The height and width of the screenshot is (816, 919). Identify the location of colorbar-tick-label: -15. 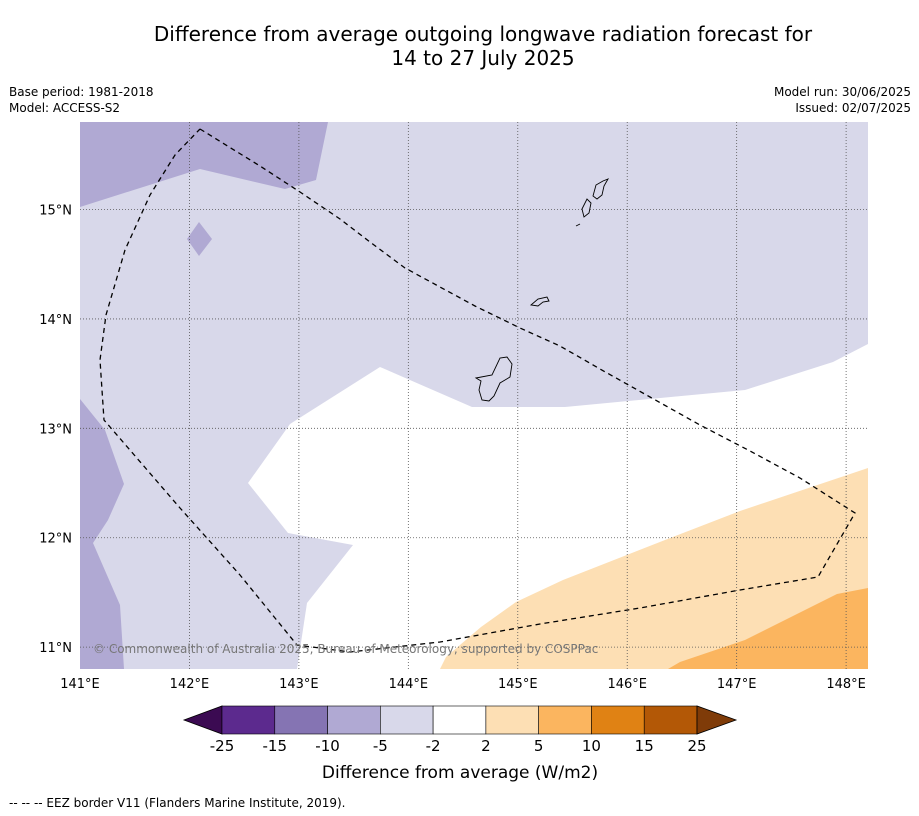
(275, 746).